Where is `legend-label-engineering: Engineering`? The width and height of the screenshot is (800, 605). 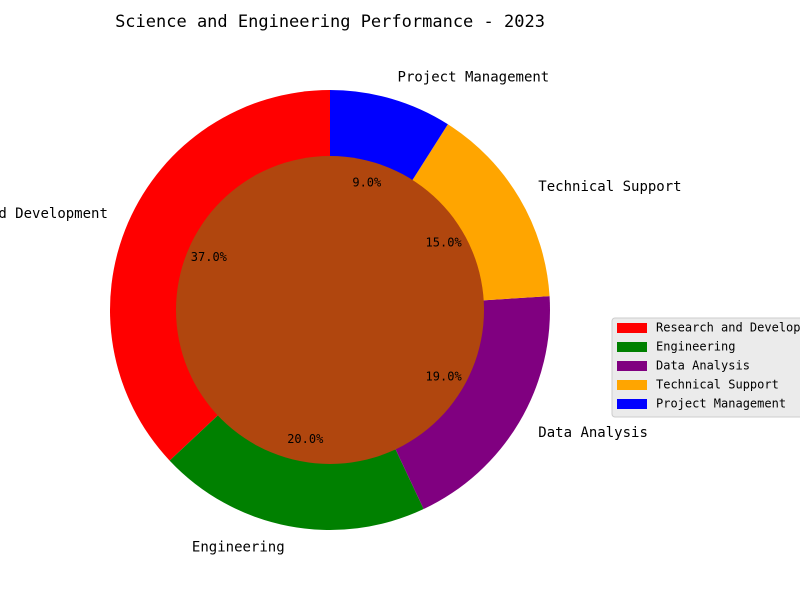
legend-label-engineering: Engineering is located at coordinates (695, 347).